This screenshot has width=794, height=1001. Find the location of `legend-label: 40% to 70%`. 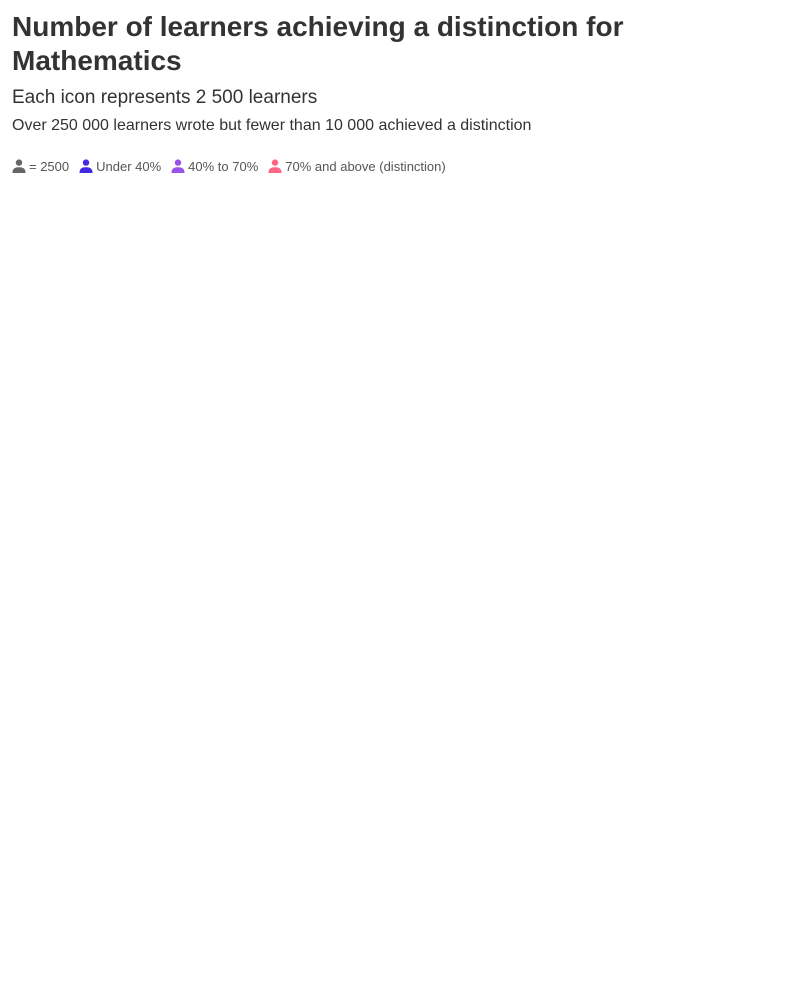

legend-label: 40% to 70% is located at coordinates (223, 166).